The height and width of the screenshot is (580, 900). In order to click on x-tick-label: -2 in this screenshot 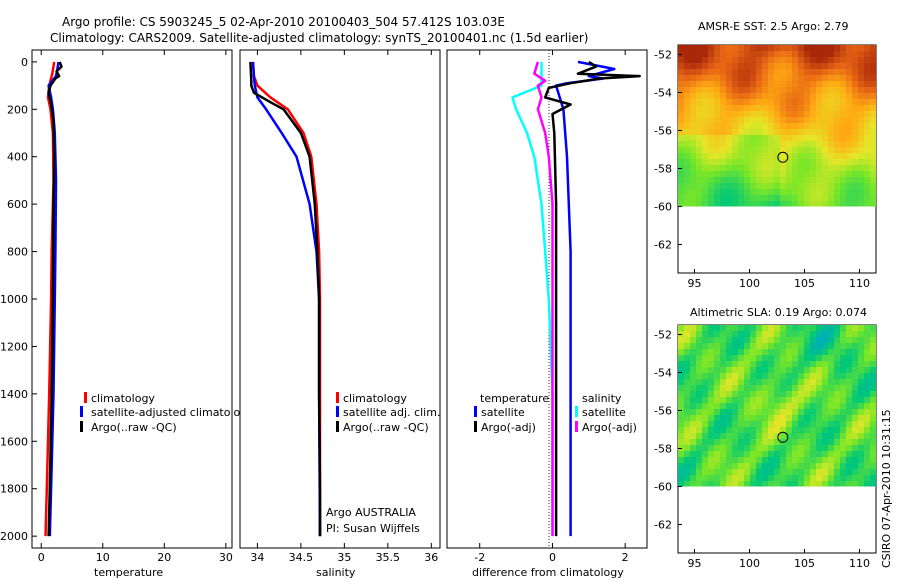, I will do `click(479, 557)`.